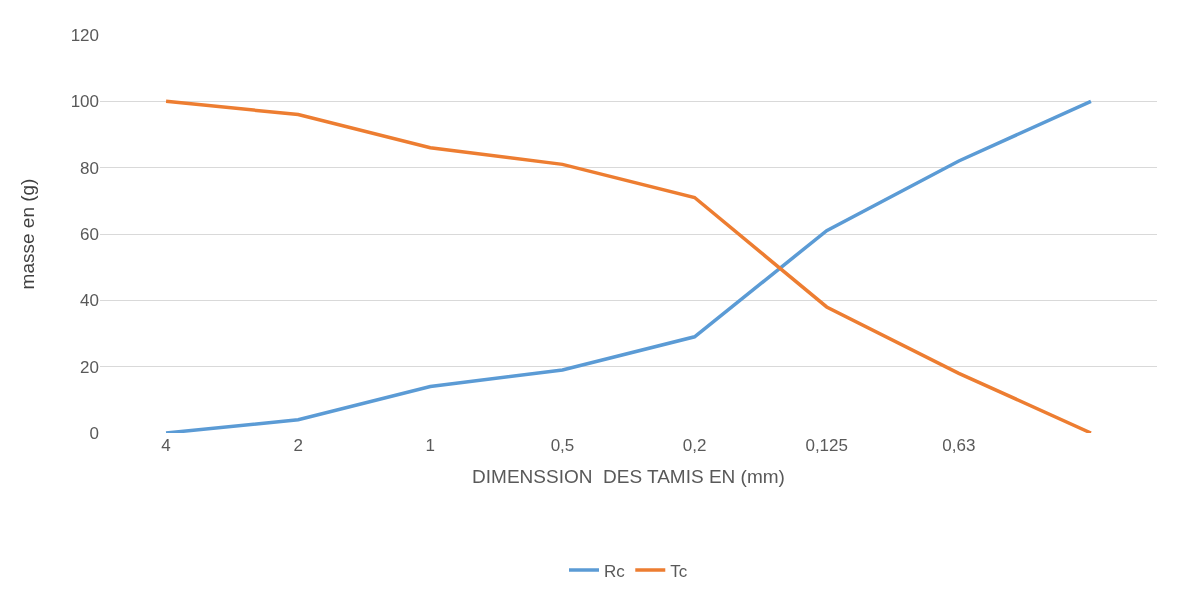 The width and height of the screenshot is (1187, 601). What do you see at coordinates (298, 445) in the screenshot?
I see `x-tick-label: 2` at bounding box center [298, 445].